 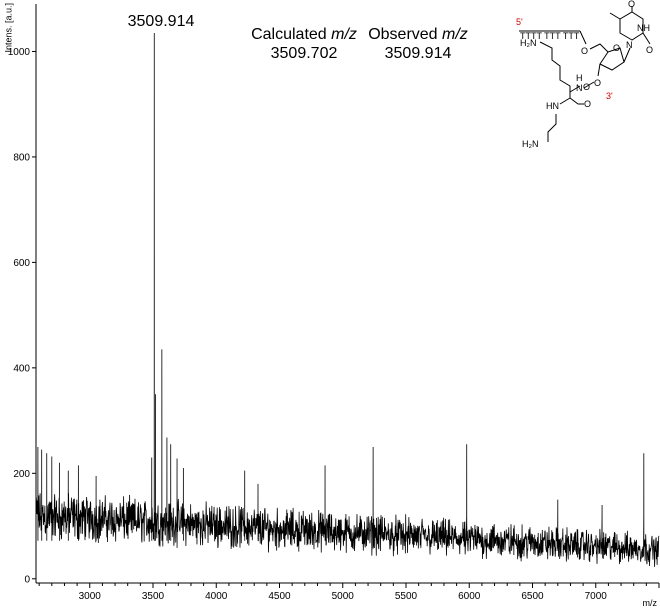 What do you see at coordinates (579, 88) in the screenshot?
I see `carbamate-n: N` at bounding box center [579, 88].